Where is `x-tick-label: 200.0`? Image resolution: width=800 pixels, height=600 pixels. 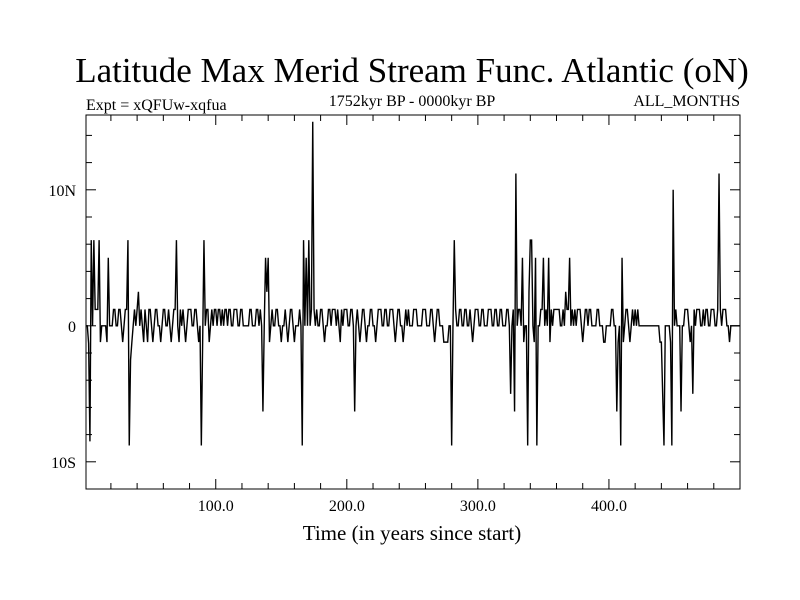 x-tick-label: 200.0 is located at coordinates (347, 506).